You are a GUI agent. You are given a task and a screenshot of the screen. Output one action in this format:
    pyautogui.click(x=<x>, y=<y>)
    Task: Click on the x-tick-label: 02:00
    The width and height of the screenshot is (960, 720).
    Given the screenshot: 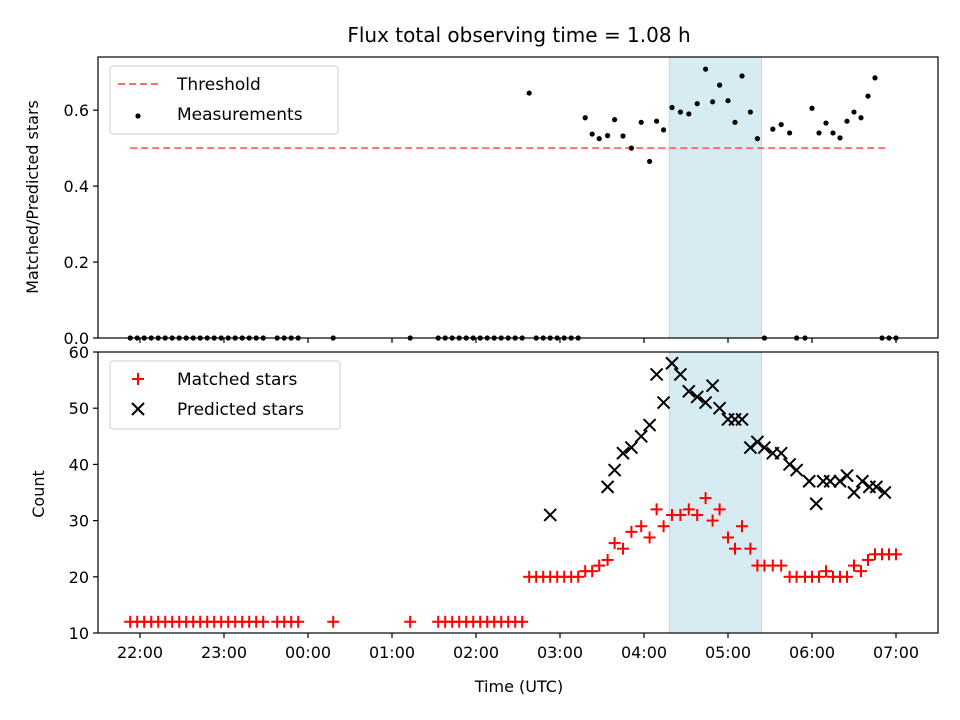 What is the action you would take?
    pyautogui.click(x=476, y=652)
    